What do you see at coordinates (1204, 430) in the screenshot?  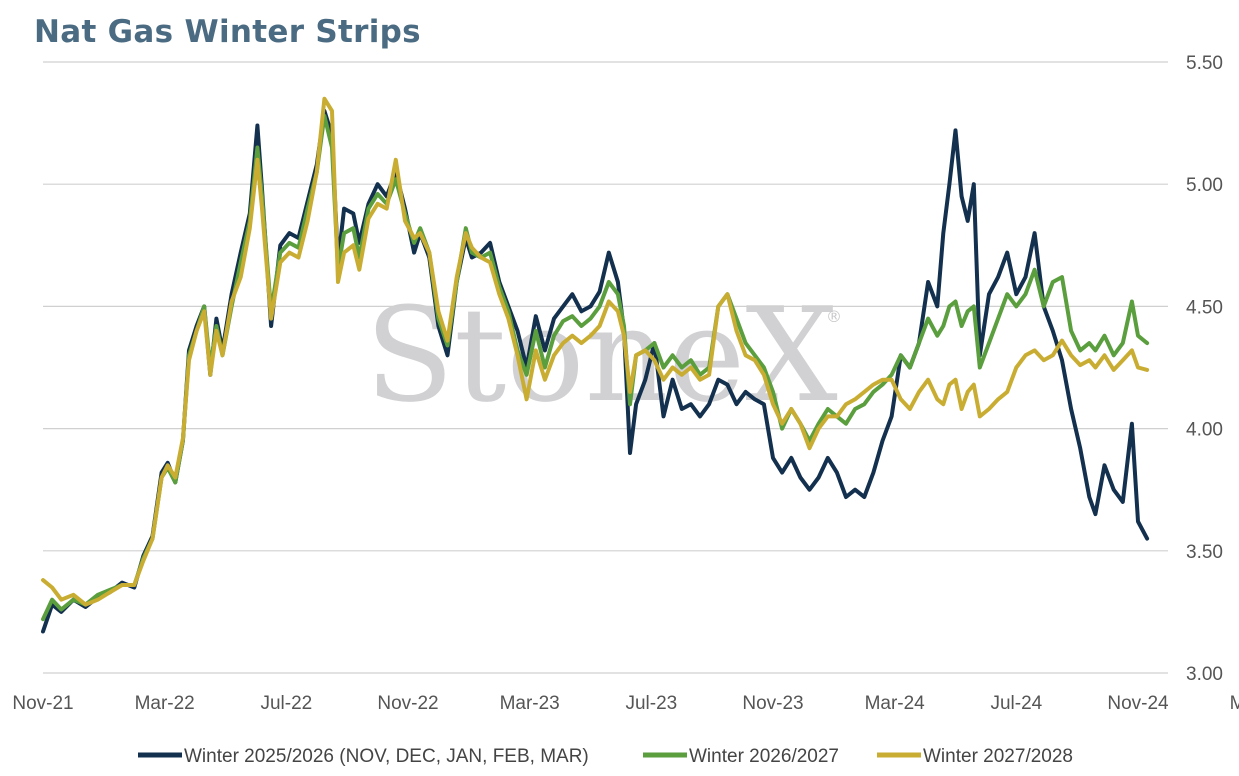 I see `y-tick-label: 4.00` at bounding box center [1204, 430].